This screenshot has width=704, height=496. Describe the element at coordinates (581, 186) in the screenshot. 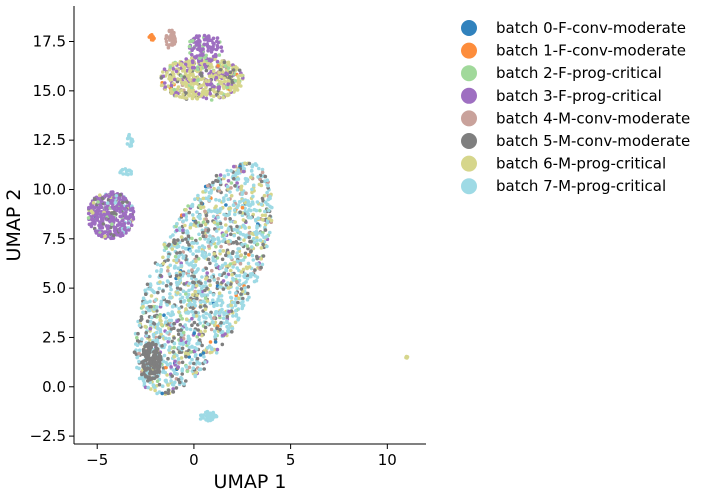

I see `legend-entry-label: batch 7-M-prog-critical` at that location.